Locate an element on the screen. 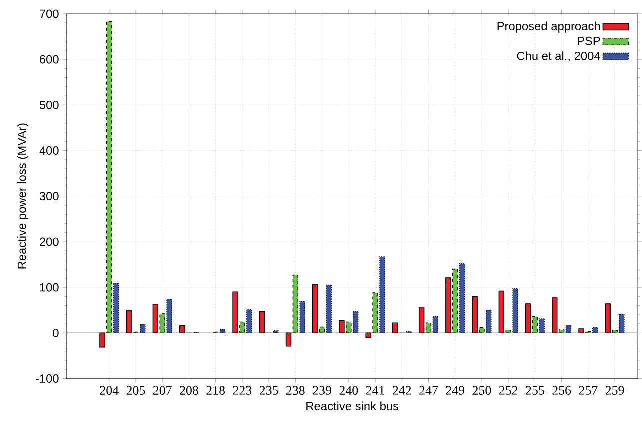 This screenshot has width=642, height=437. x-tick-label: 257 is located at coordinates (588, 391).